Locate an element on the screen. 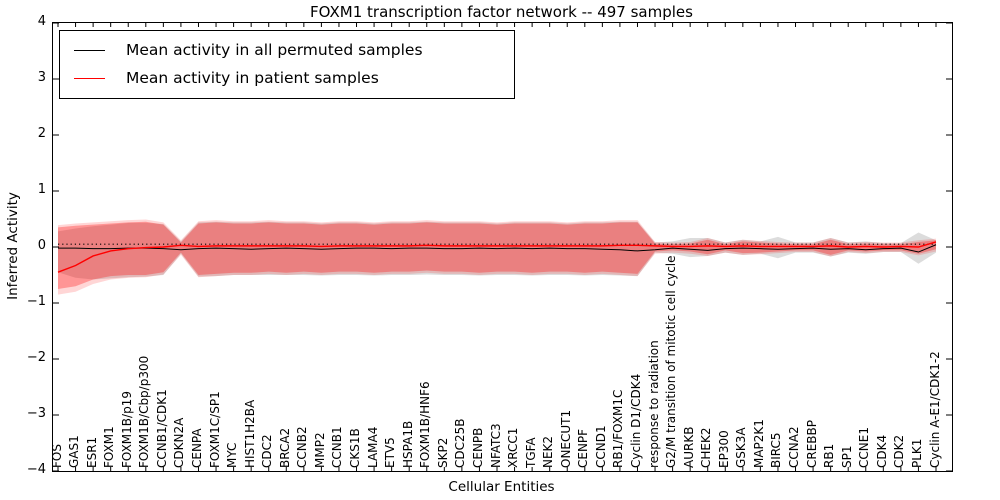 The height and width of the screenshot is (500, 1000). permuted-samples-std-band is located at coordinates (497, 250).